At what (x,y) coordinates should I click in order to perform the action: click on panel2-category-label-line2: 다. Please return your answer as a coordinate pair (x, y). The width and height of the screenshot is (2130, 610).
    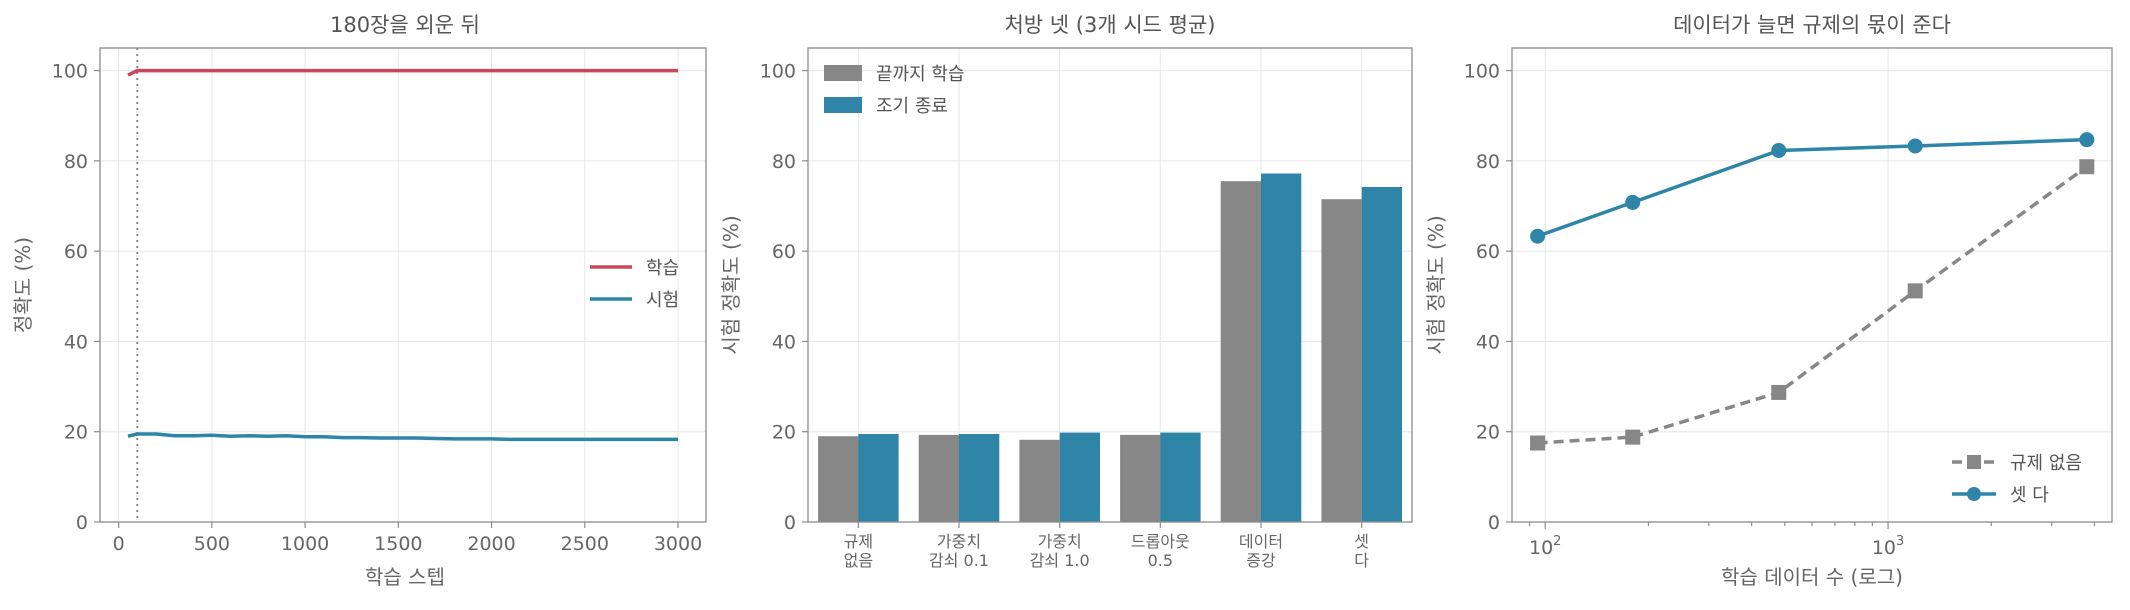
    Looking at the image, I should click on (1361, 560).